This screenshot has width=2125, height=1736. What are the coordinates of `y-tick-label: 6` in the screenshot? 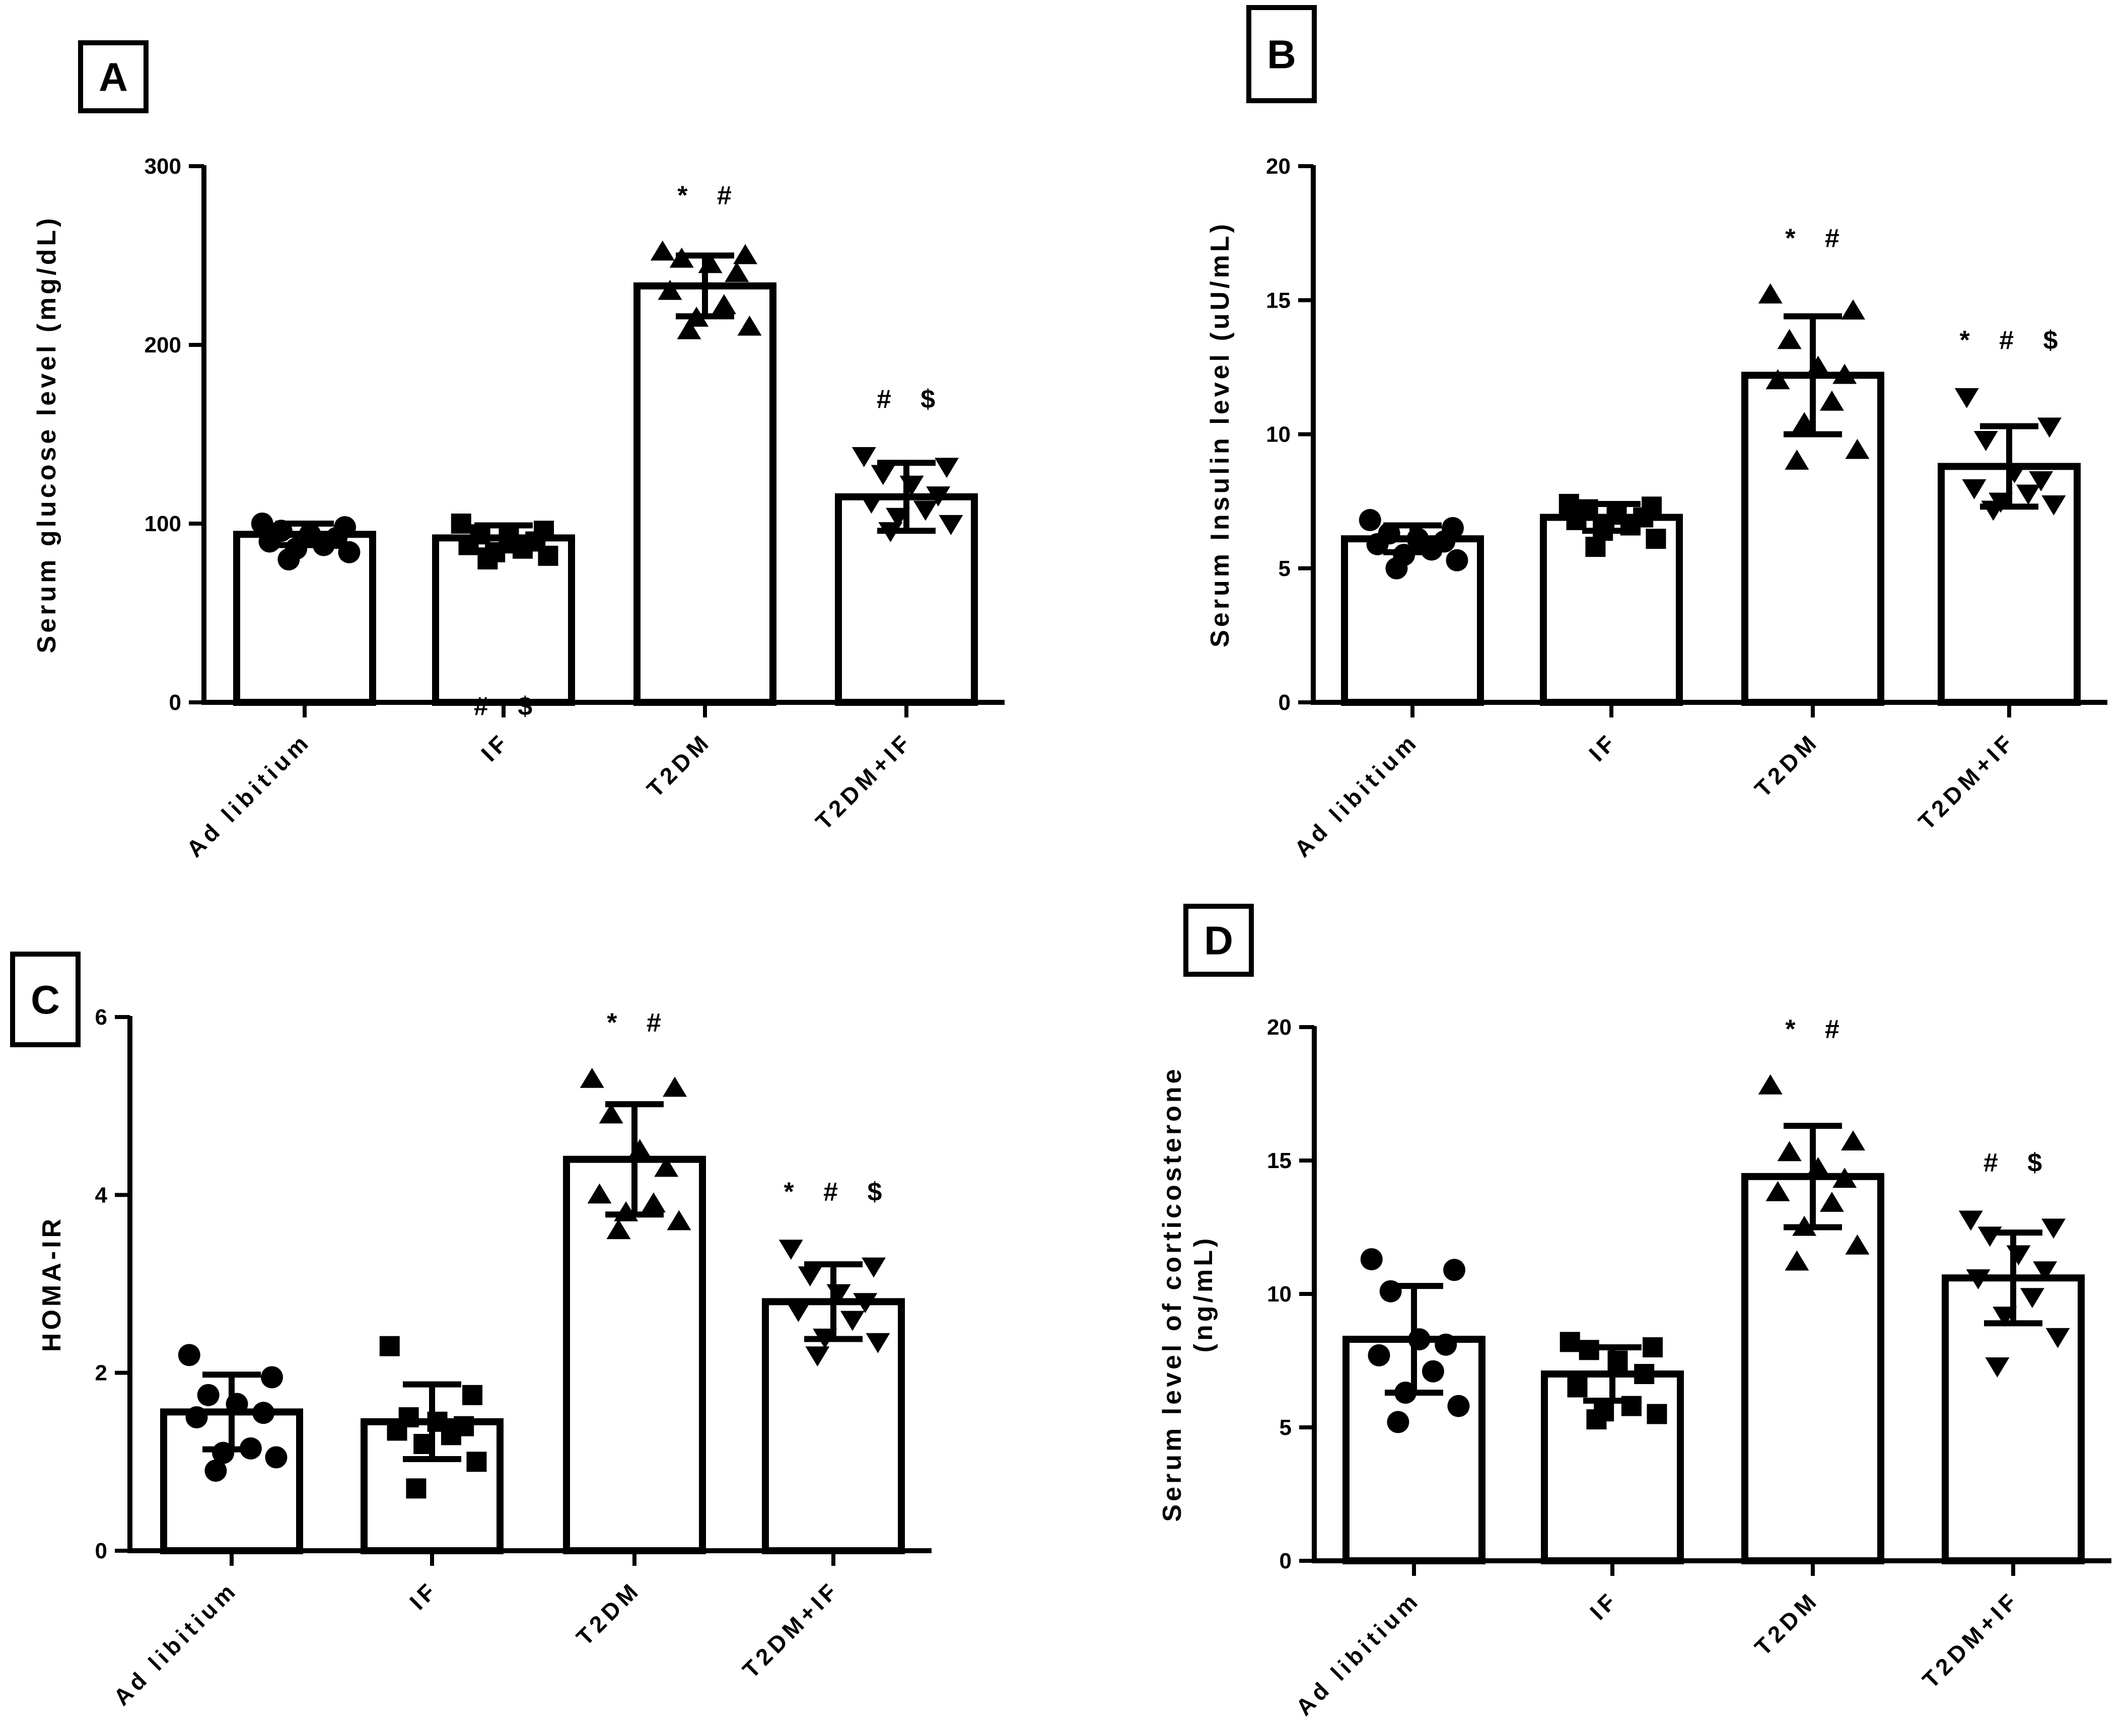 It's located at (101, 1018).